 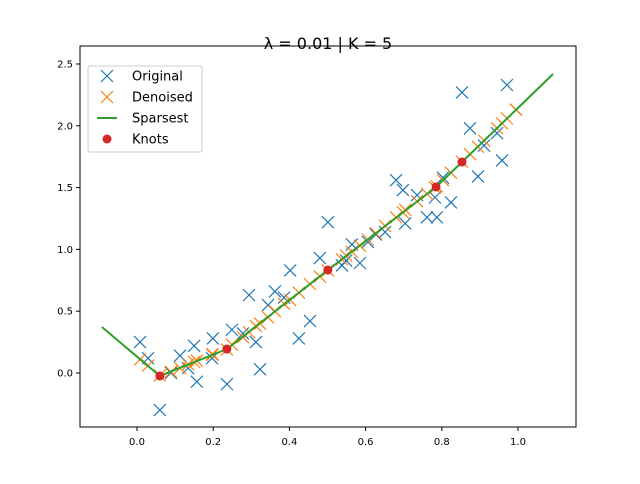 I want to click on legend-label: Denoised, so click(x=162, y=98).